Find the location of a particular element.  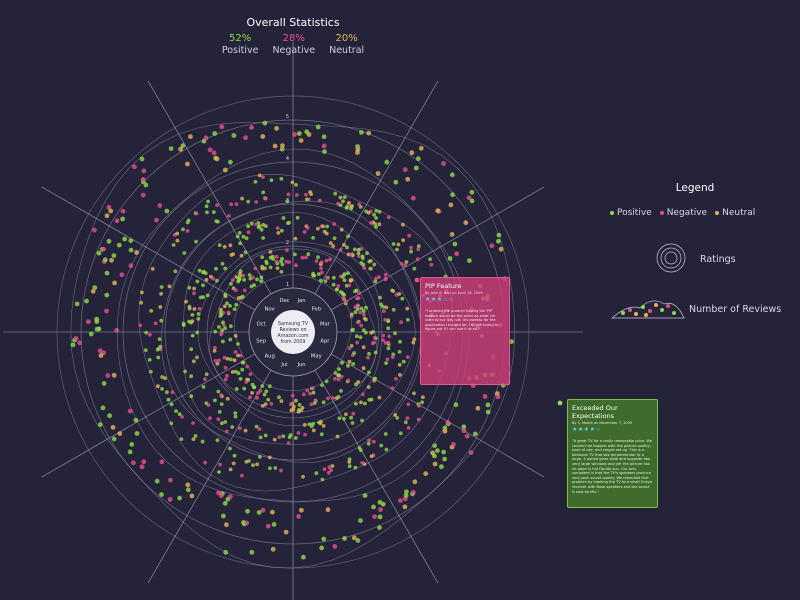

month-label: Jul is located at coordinates (283, 365).